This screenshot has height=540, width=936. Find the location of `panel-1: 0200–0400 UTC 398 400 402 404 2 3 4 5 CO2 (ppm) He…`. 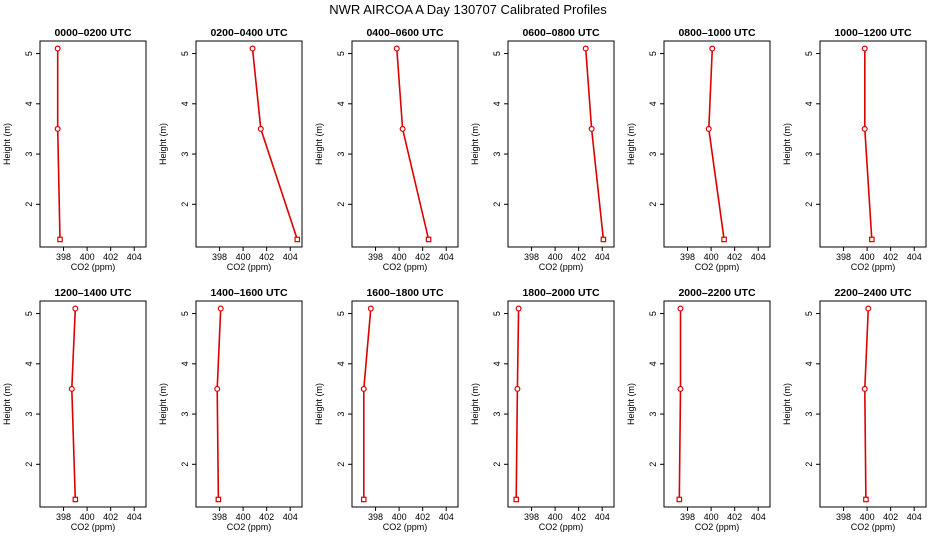

panel-1: 0200–0400 UTC 398 400 402 404 2 3 4 5 CO2 (ppm) He… is located at coordinates (230, 149).